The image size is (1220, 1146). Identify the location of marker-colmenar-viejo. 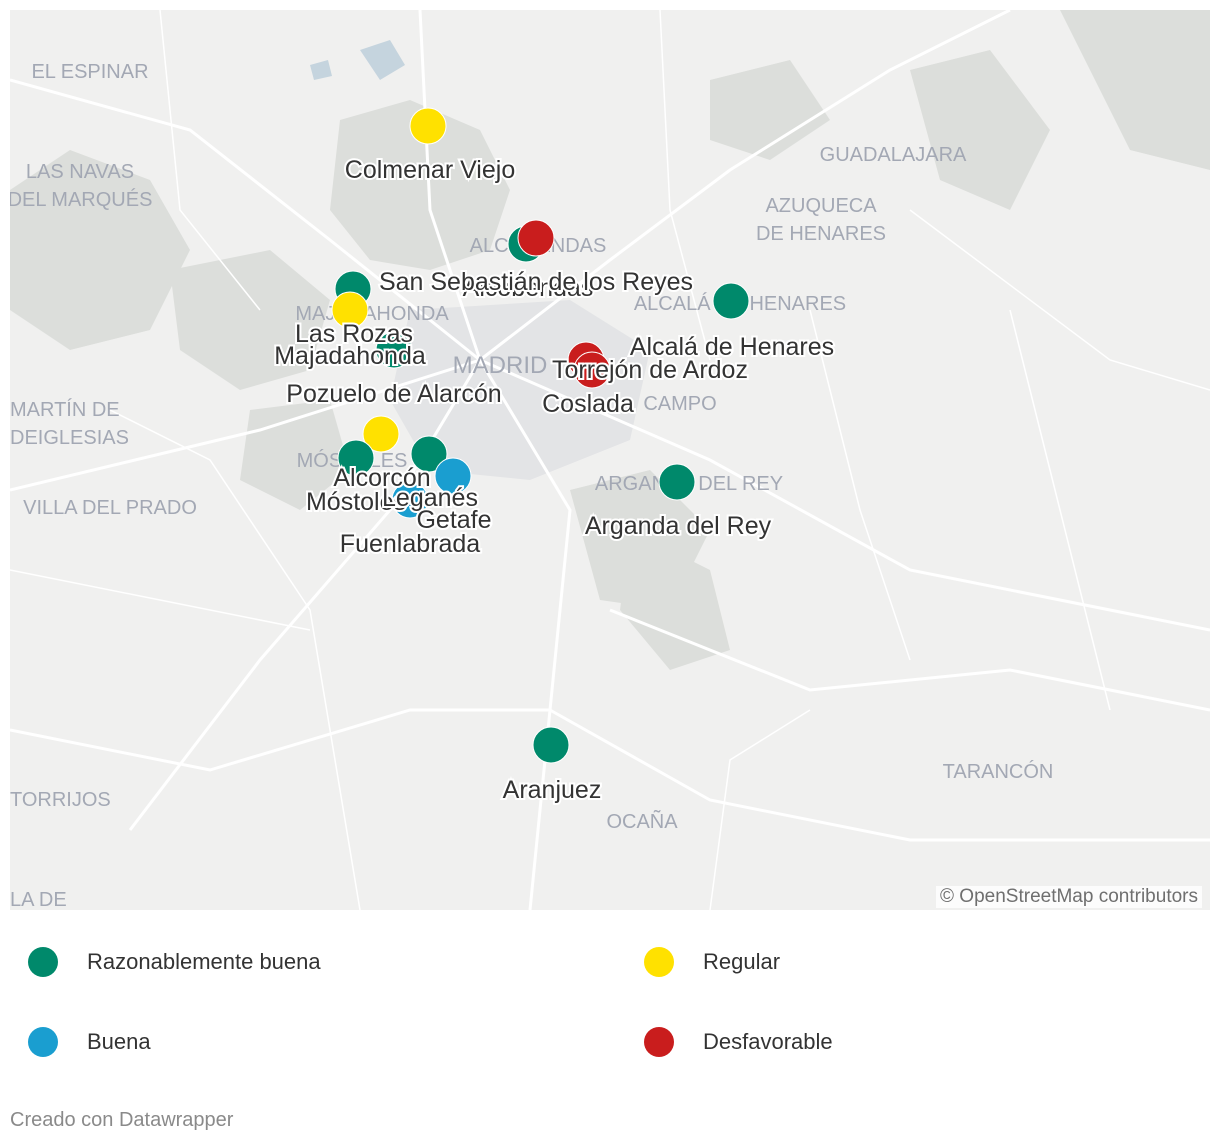
(428, 126).